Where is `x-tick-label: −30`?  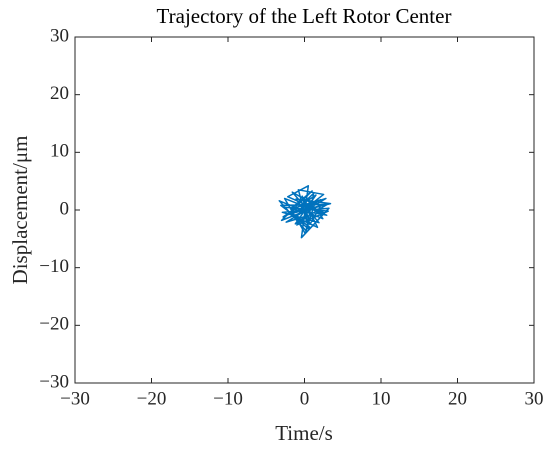 x-tick-label: −30 is located at coordinates (75, 398).